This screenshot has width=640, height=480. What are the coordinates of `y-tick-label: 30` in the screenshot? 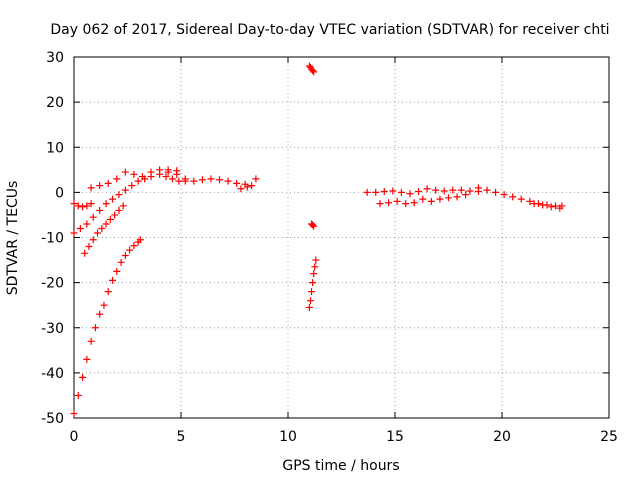 It's located at (55, 58).